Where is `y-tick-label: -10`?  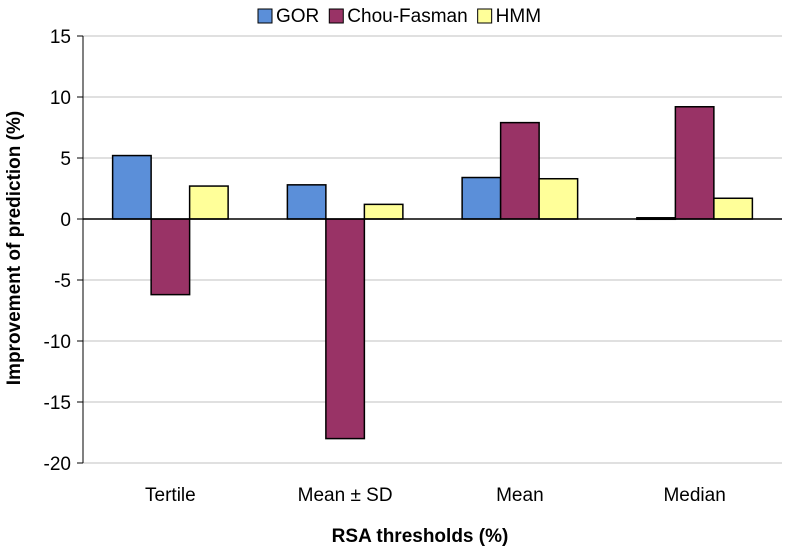
y-tick-label: -10 is located at coordinates (57, 342).